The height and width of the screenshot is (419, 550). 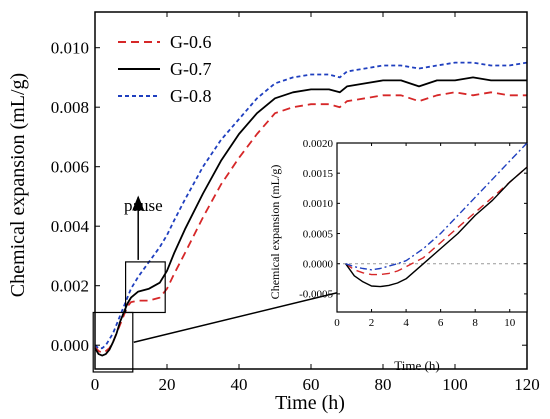 I want to click on inset-series-line-g-0.7, so click(x=436, y=227).